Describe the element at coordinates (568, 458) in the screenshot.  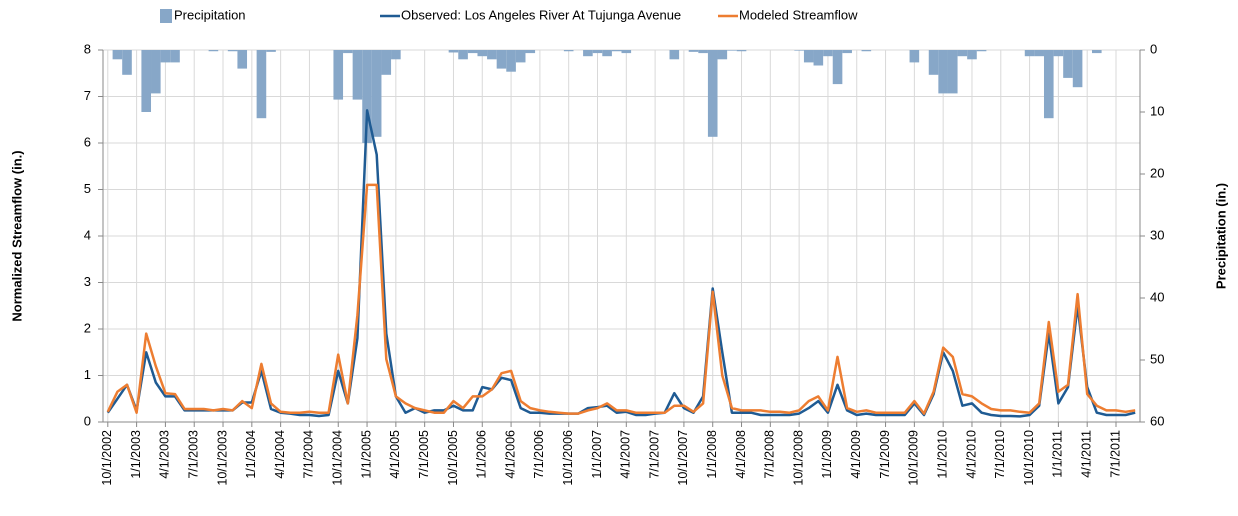
I see `x-tick-label: 10/1/2006` at that location.